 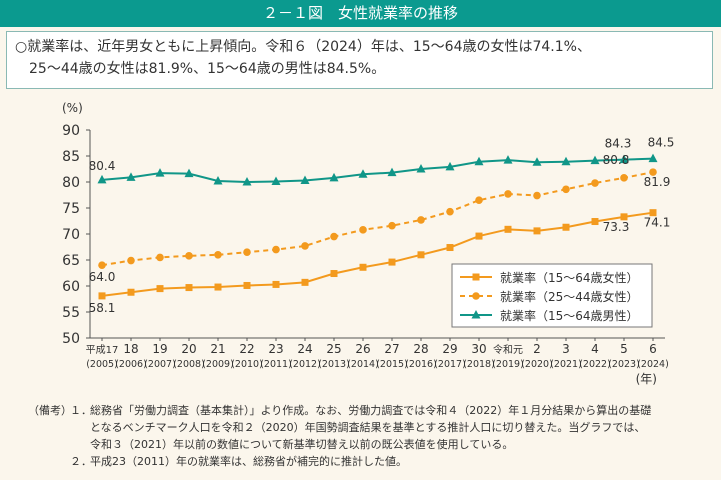 What do you see at coordinates (569, 315) in the screenshot?
I see `legend-label: 就業率（15～64歳男性）` at bounding box center [569, 315].